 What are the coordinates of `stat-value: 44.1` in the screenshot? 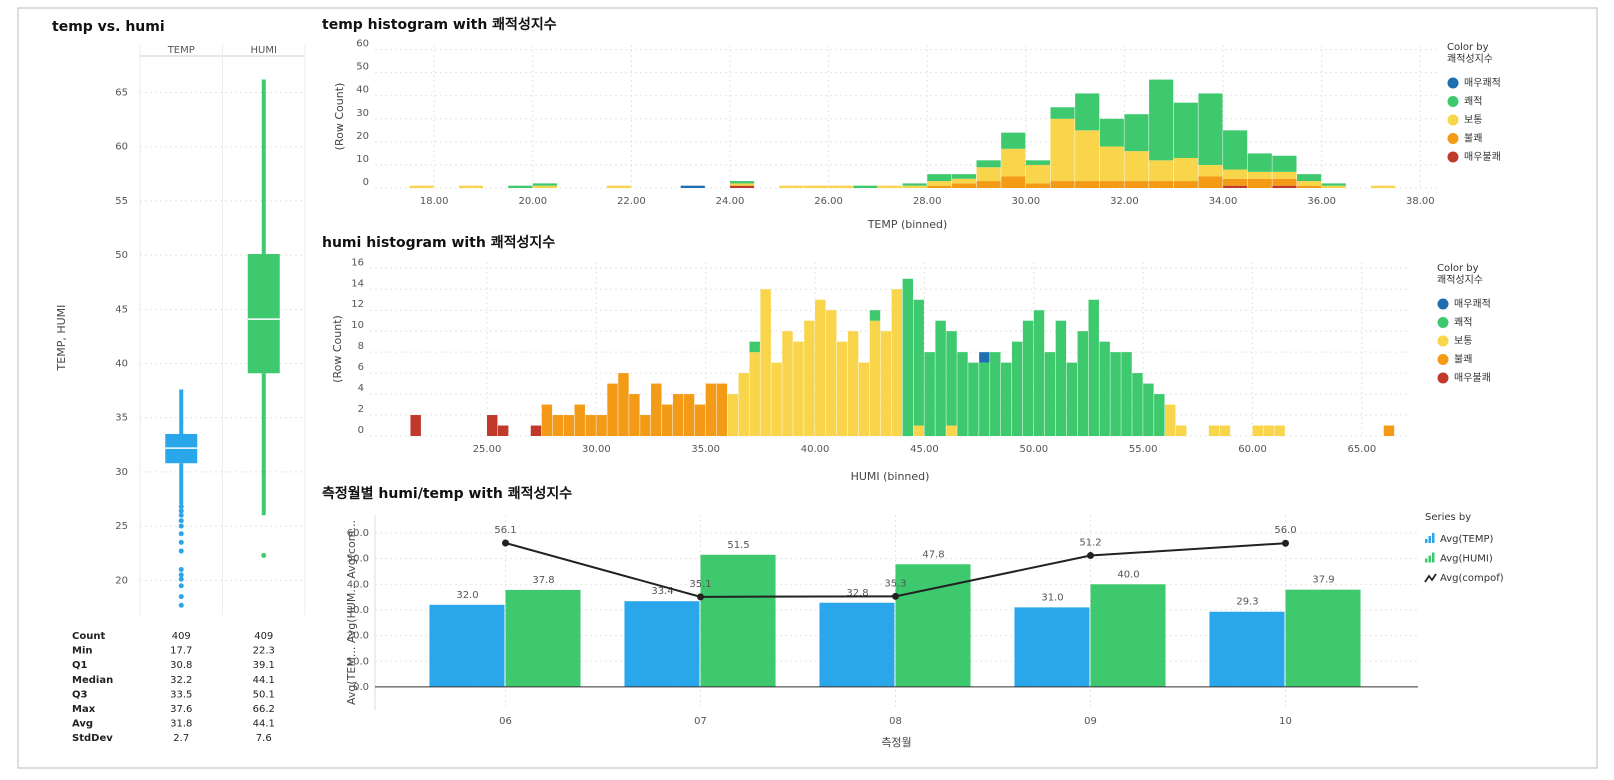 It's located at (264, 680).